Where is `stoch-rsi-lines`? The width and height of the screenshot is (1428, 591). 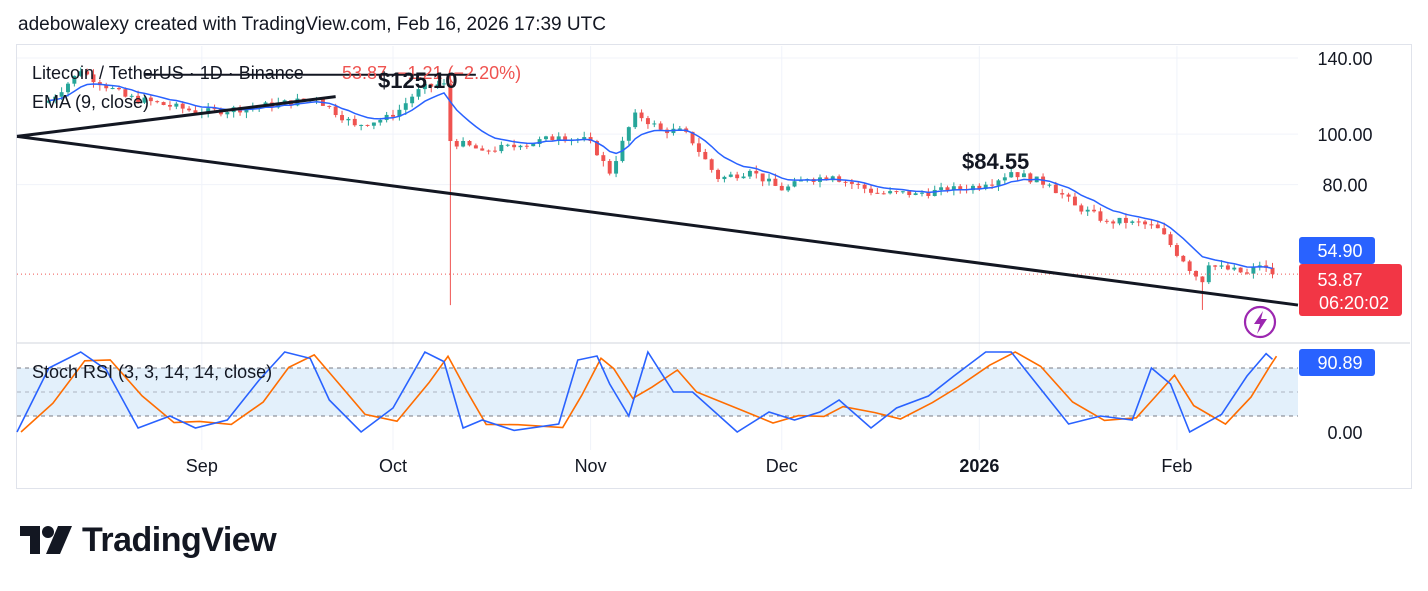
stoch-rsi-lines is located at coordinates (647, 392).